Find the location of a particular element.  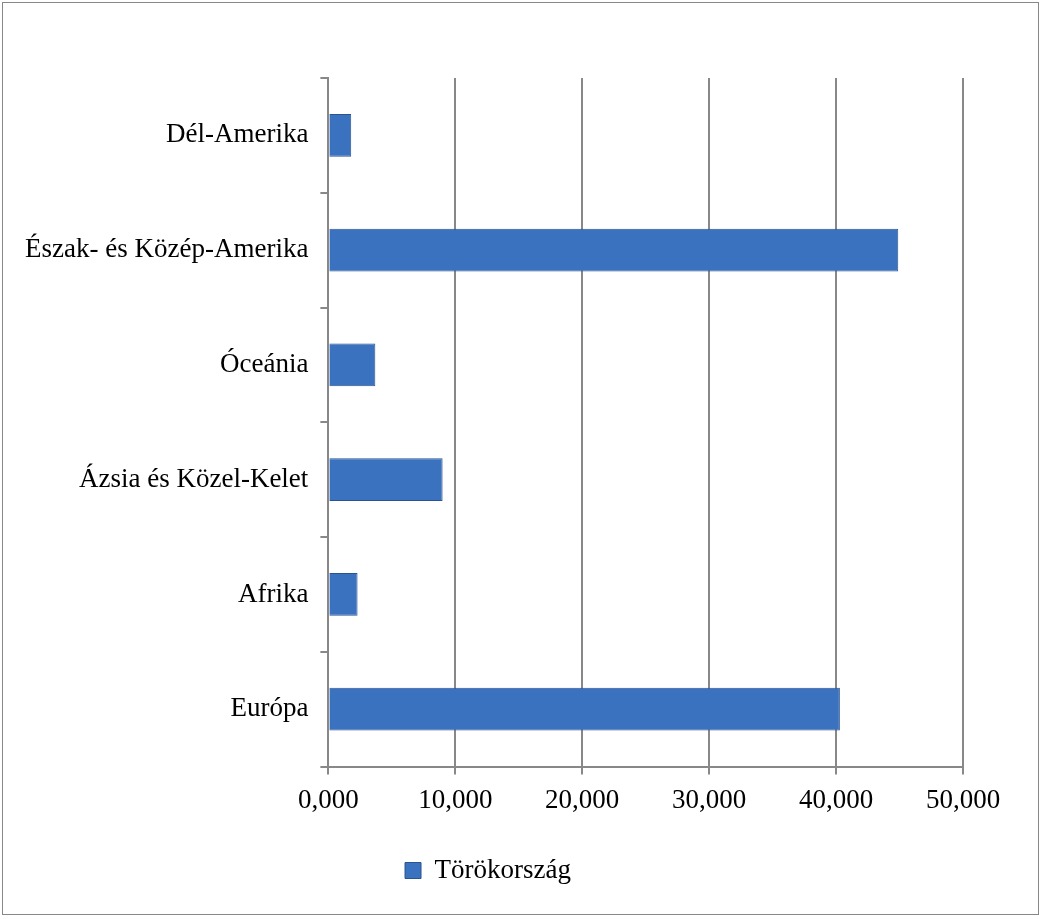

x-tick-label: 10,000 is located at coordinates (455, 798).